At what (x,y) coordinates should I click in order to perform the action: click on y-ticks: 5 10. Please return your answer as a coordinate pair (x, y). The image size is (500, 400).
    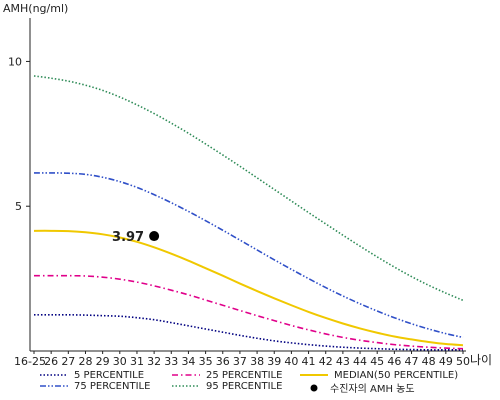
    Looking at the image, I should click on (19, 134).